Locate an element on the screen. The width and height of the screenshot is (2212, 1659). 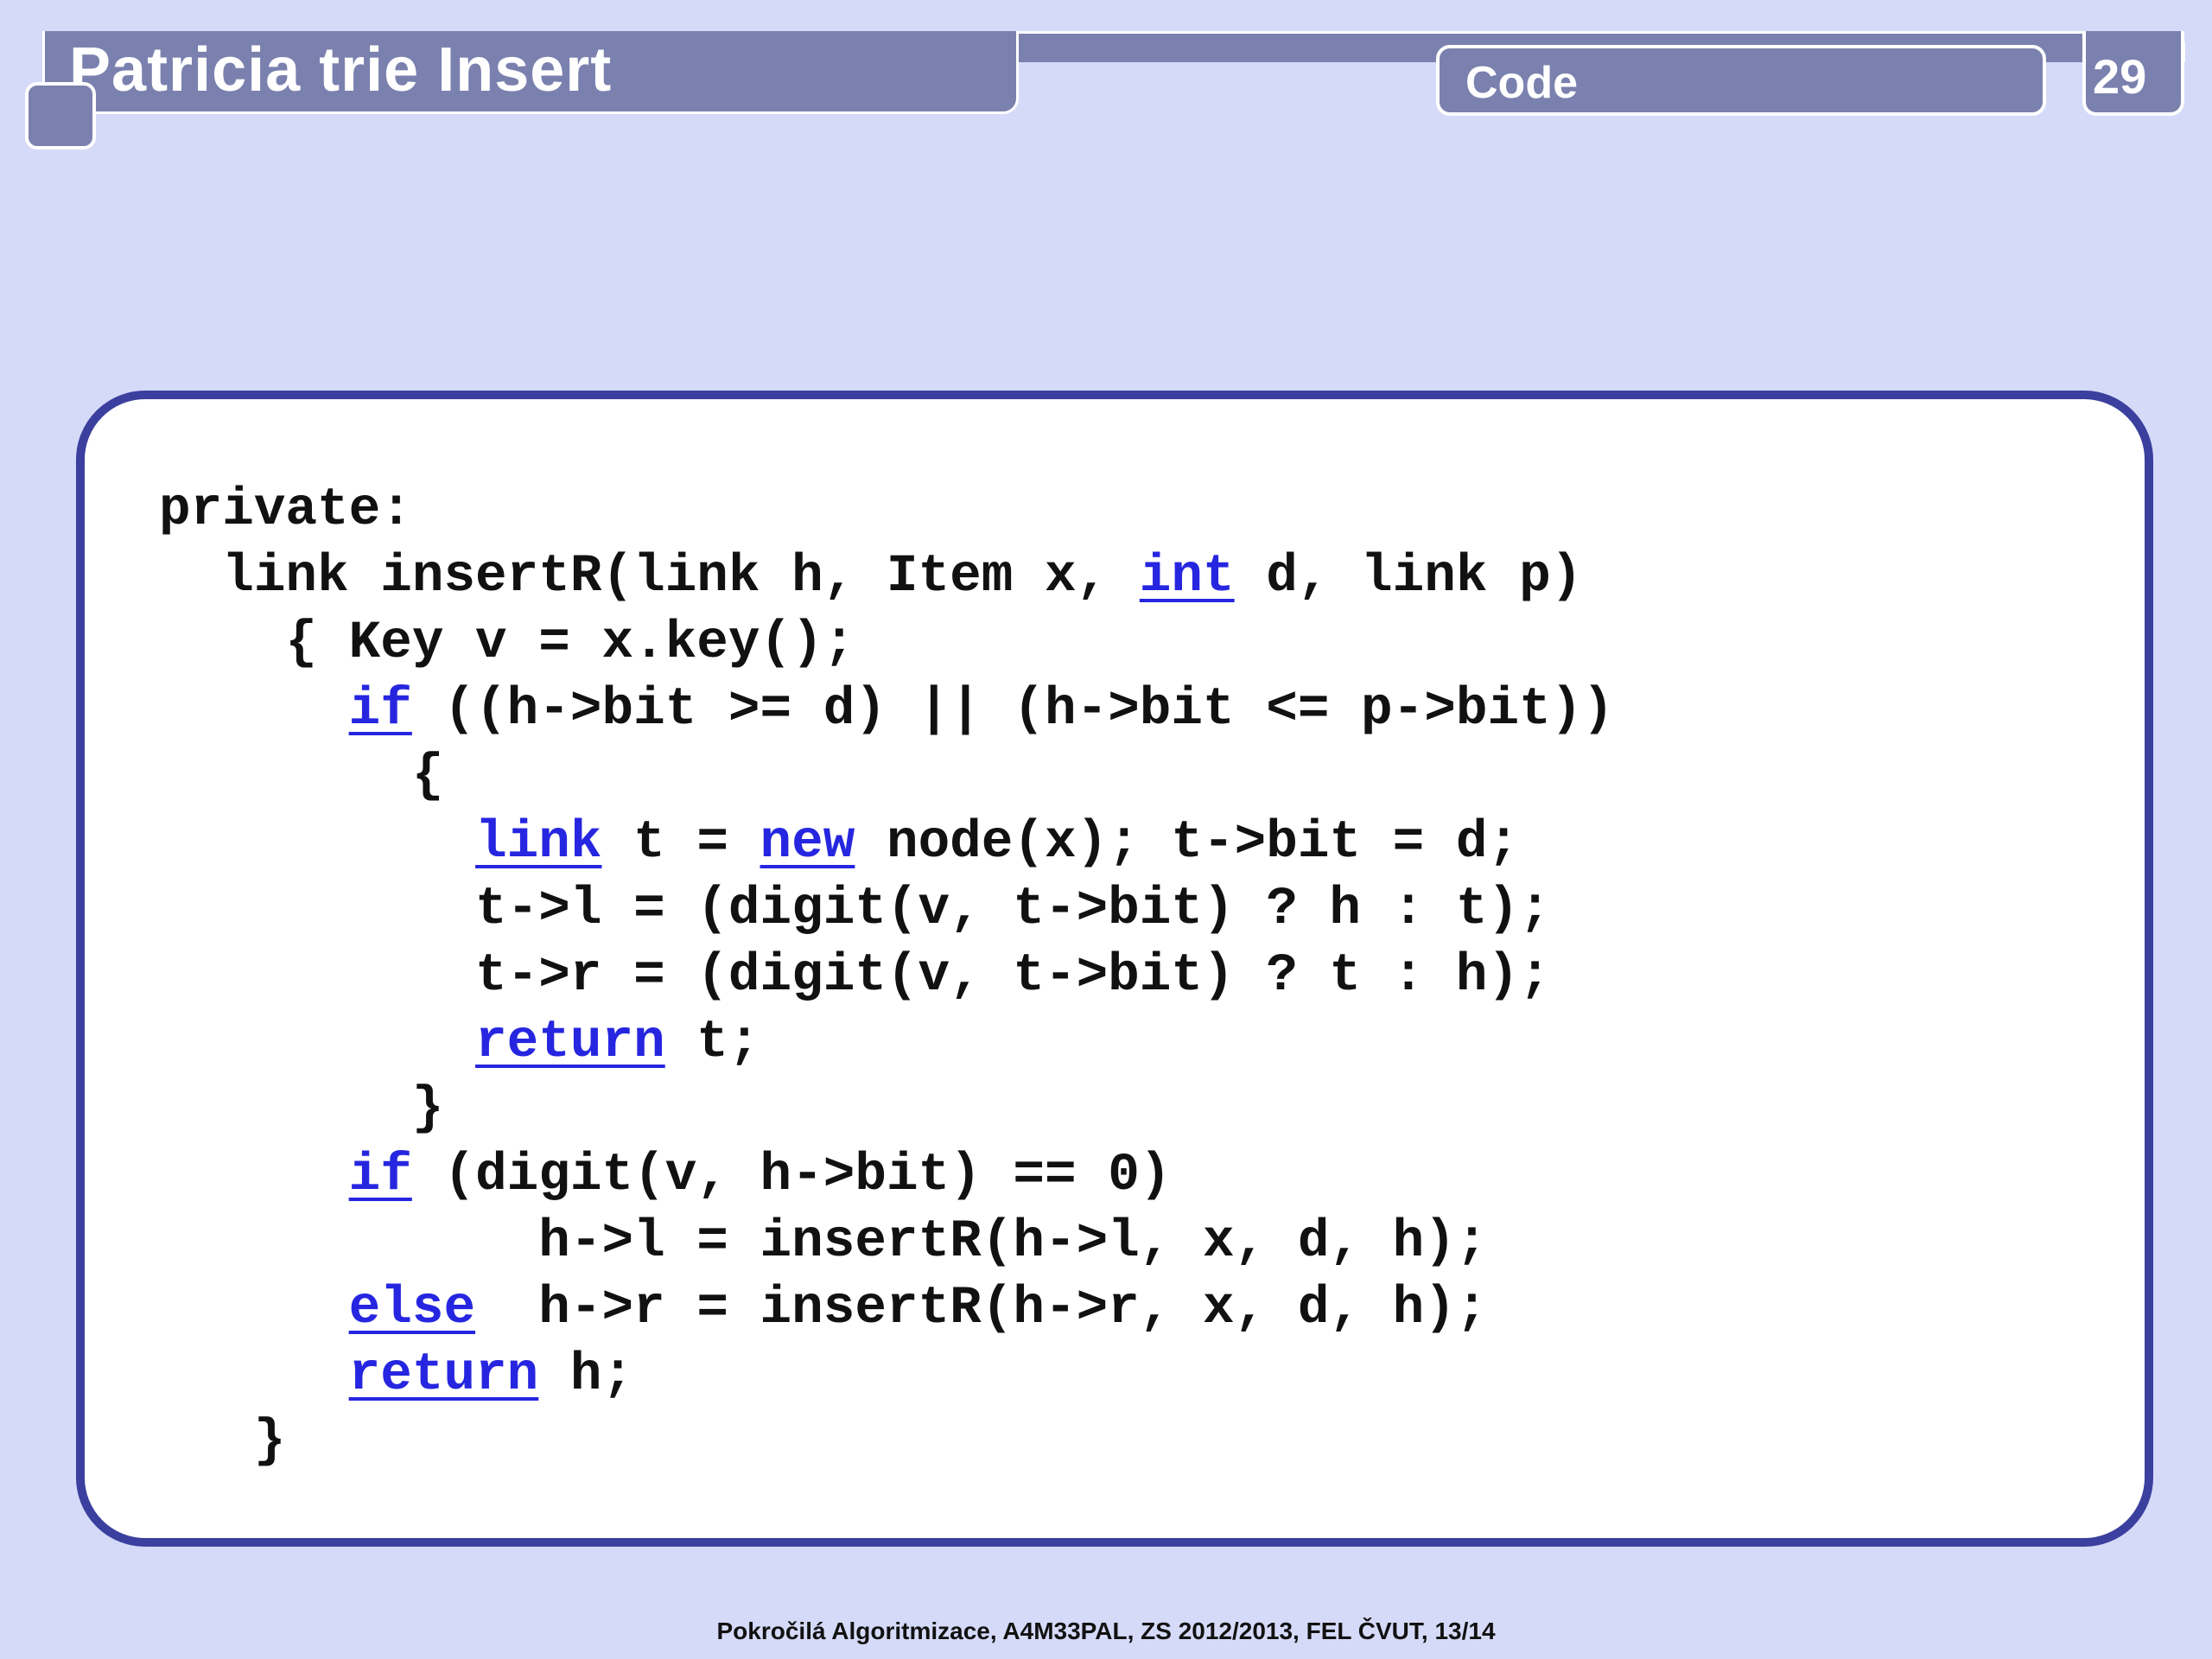
corner-decoration is located at coordinates (61, 115).